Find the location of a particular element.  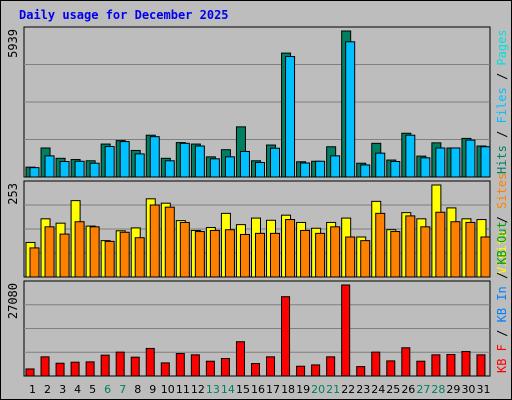

x-tick-label: 20 is located at coordinates (318, 389).